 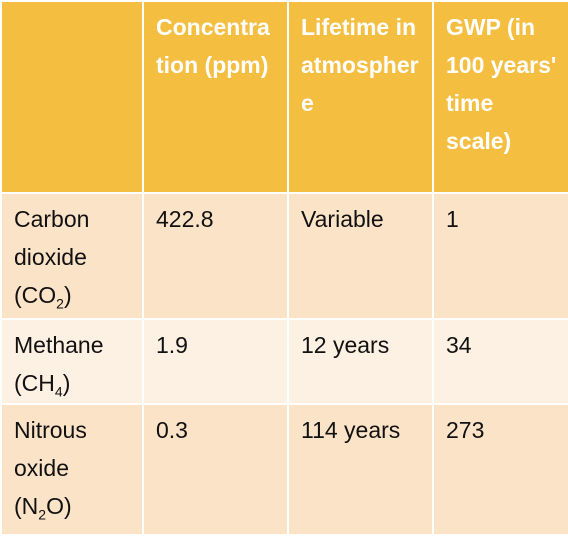 I want to click on gas-cell: Nitrous oxide (N2O), so click(x=72, y=469).